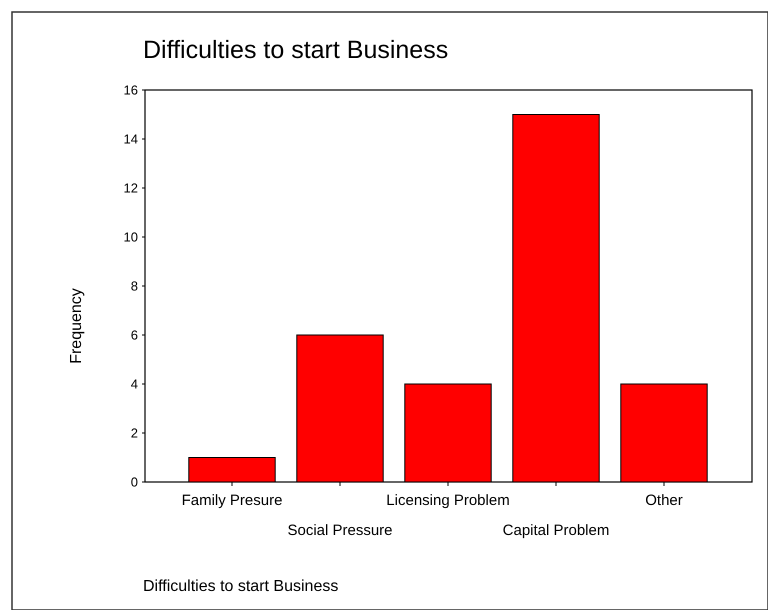 The height and width of the screenshot is (610, 768). Describe the element at coordinates (448, 500) in the screenshot. I see `x-tick-label: Licensing Problem` at that location.